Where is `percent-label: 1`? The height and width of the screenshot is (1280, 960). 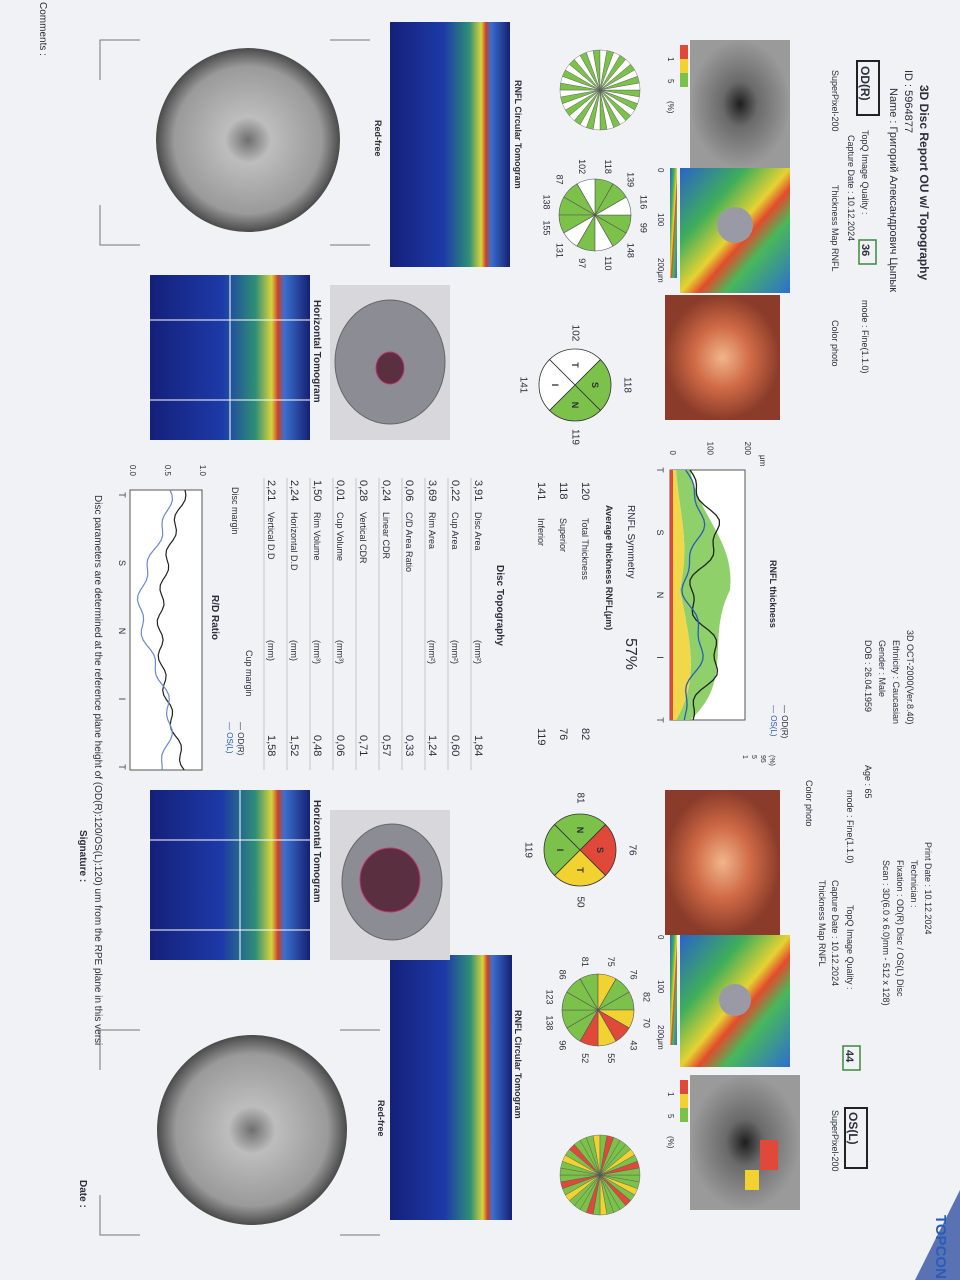
percent-label: 1 is located at coordinates (744, 757).